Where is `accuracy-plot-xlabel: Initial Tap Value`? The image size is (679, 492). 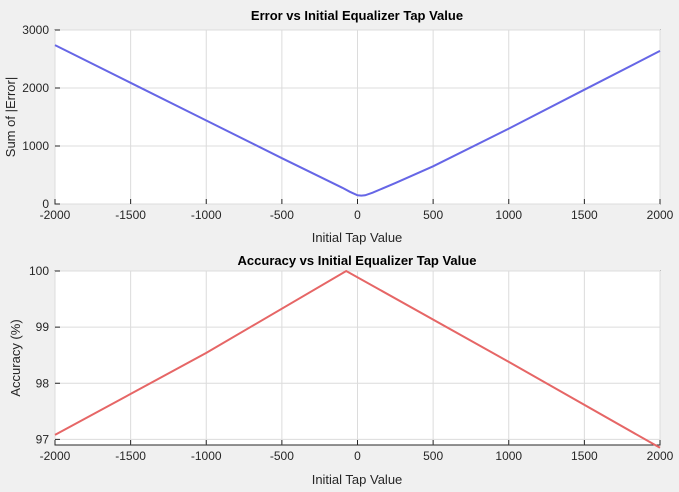
accuracy-plot-xlabel: Initial Tap Value is located at coordinates (357, 479).